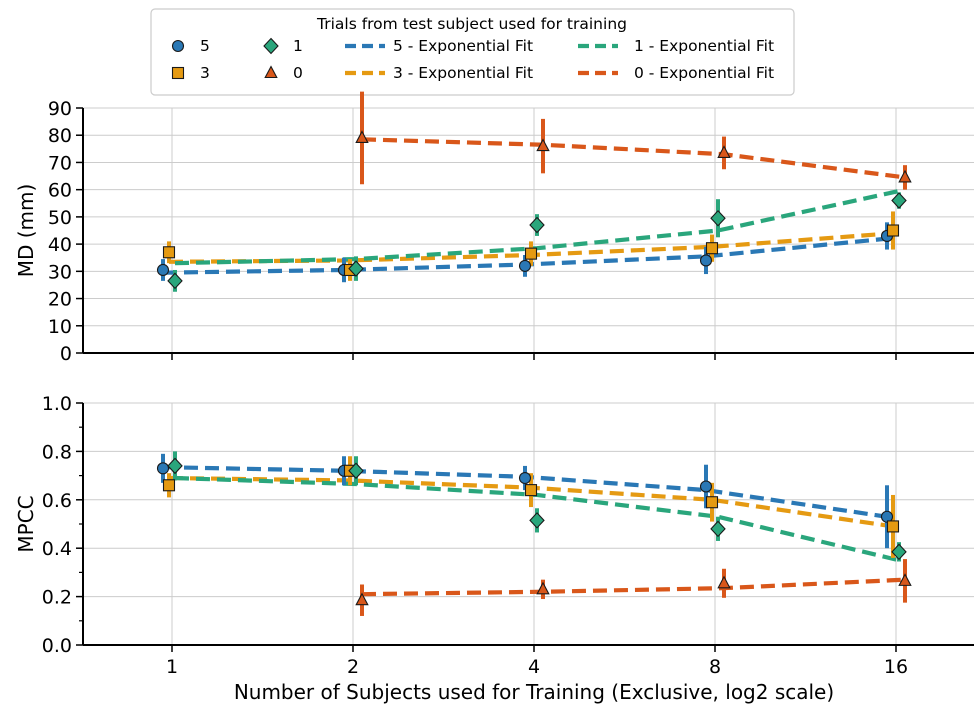  I want to click on x-tick-label: 1, so click(172, 667).